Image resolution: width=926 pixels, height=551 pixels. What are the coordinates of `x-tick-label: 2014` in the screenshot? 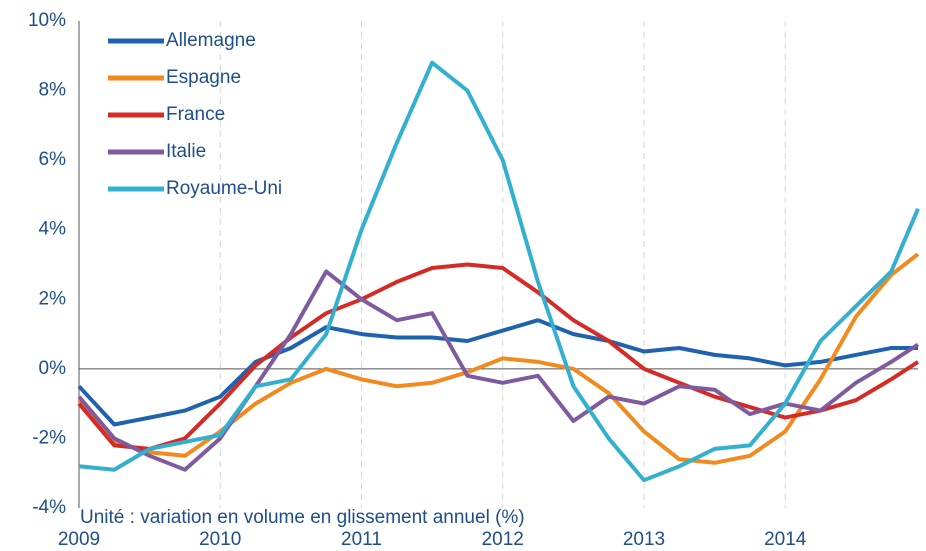 It's located at (785, 539).